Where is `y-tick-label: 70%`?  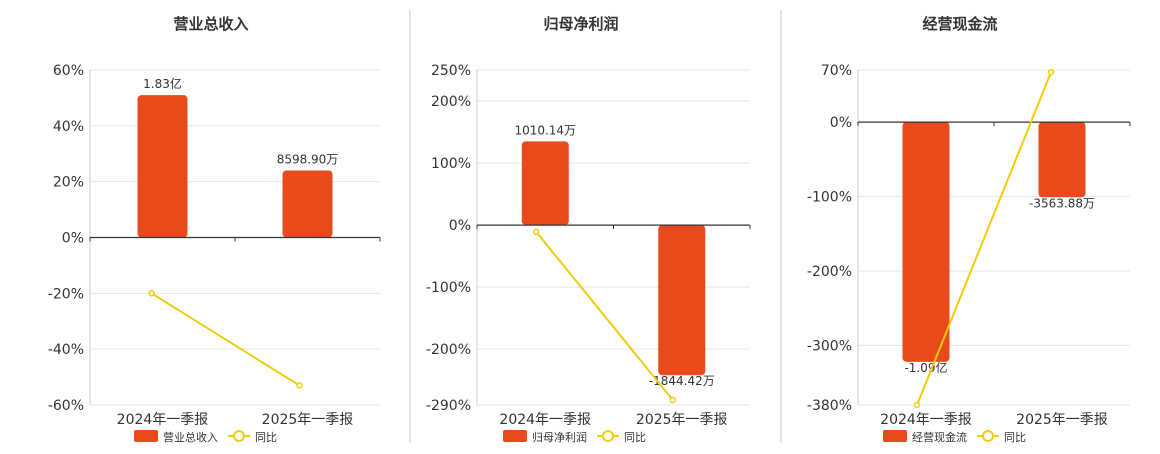 y-tick-label: 70% is located at coordinates (836, 71).